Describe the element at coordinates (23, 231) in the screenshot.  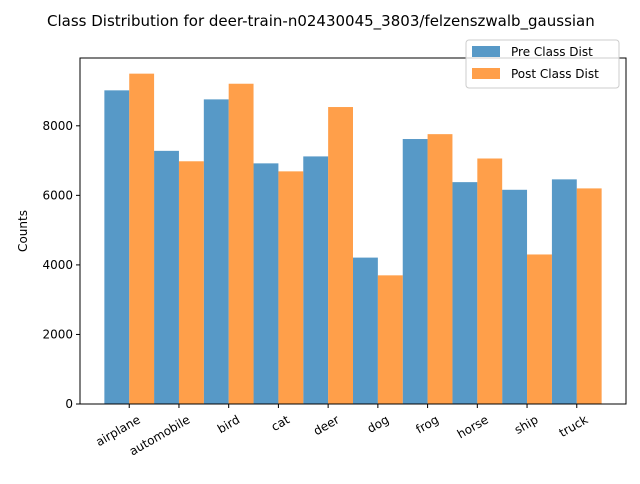
I see `y-axis-label: Counts` at that location.